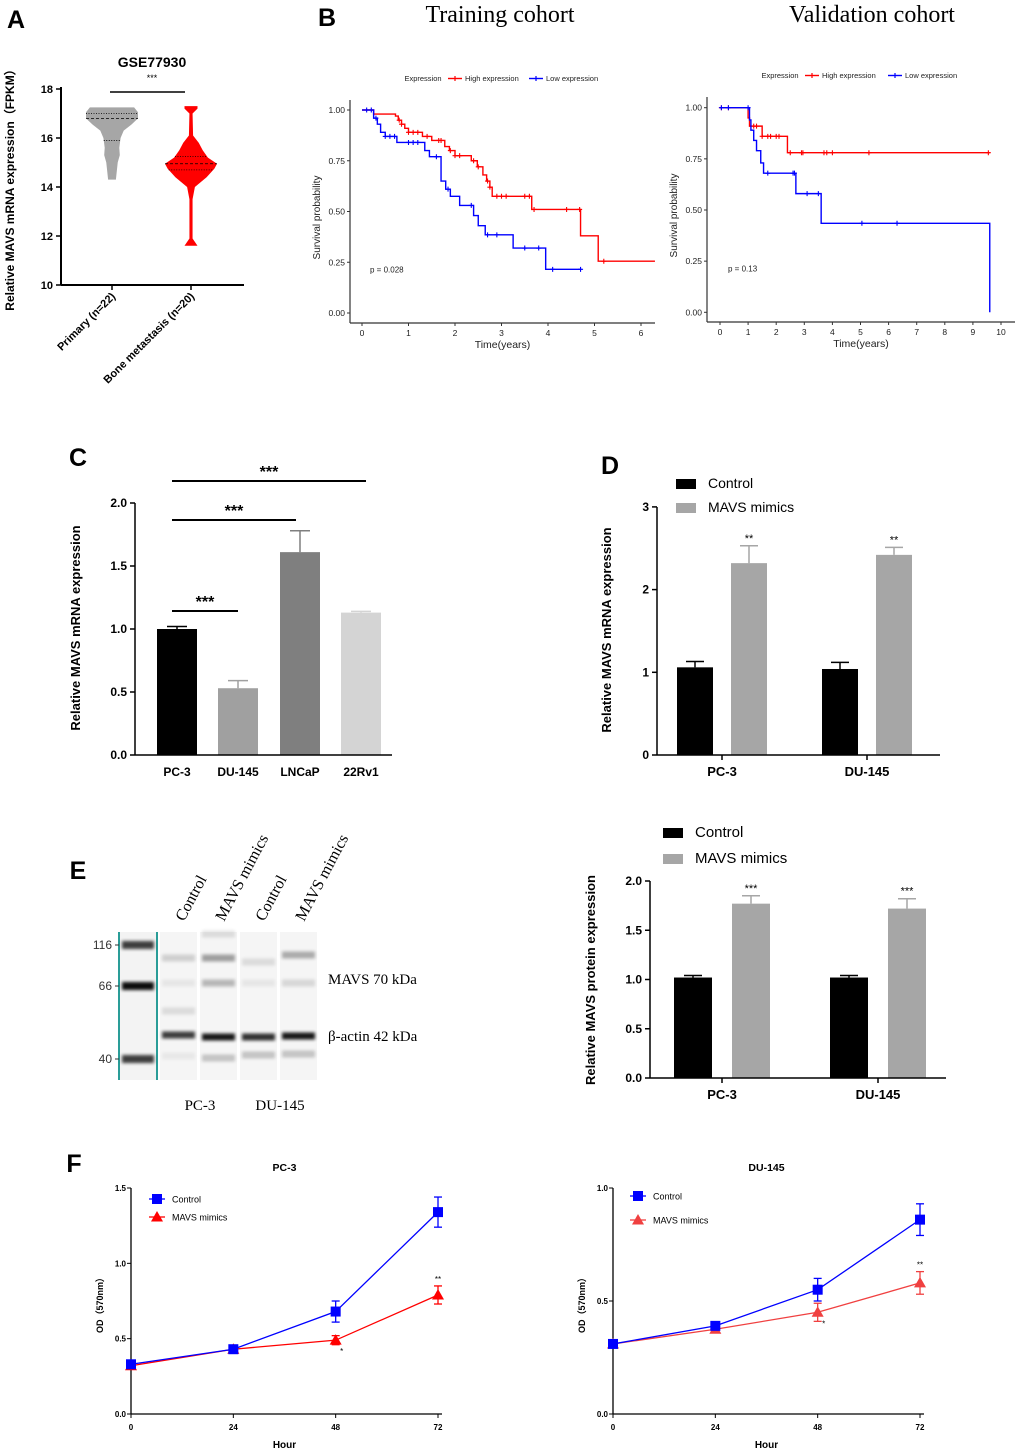  What do you see at coordinates (47, 237) in the screenshot?
I see `y-tick-label: 12` at bounding box center [47, 237].